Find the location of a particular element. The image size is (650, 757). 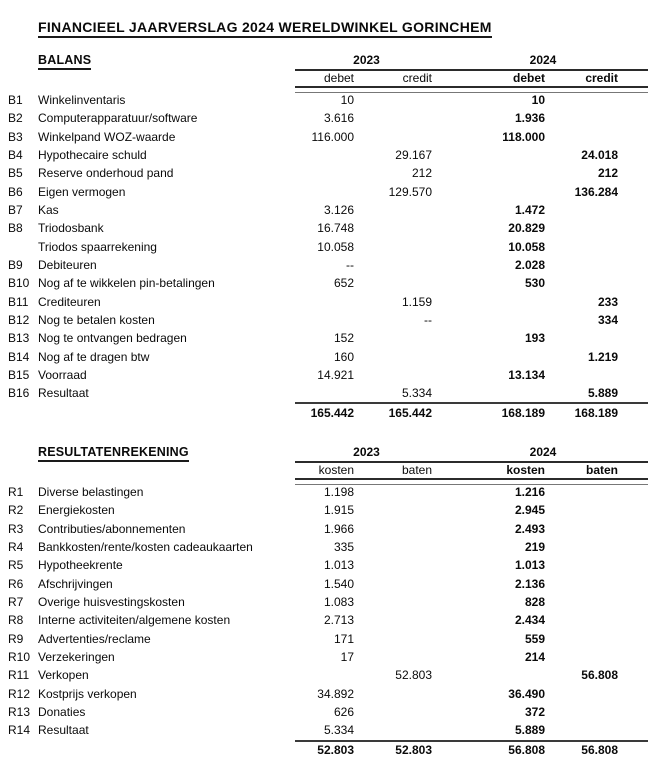

rr-total-baten-2023: 52.803 is located at coordinates (413, 750).